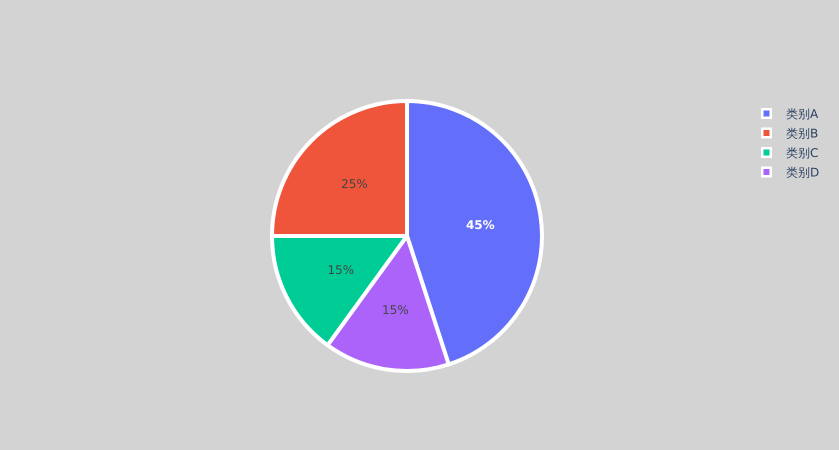 The image size is (839, 450). Describe the element at coordinates (802, 114) in the screenshot. I see `legend-label: 类别A` at that location.